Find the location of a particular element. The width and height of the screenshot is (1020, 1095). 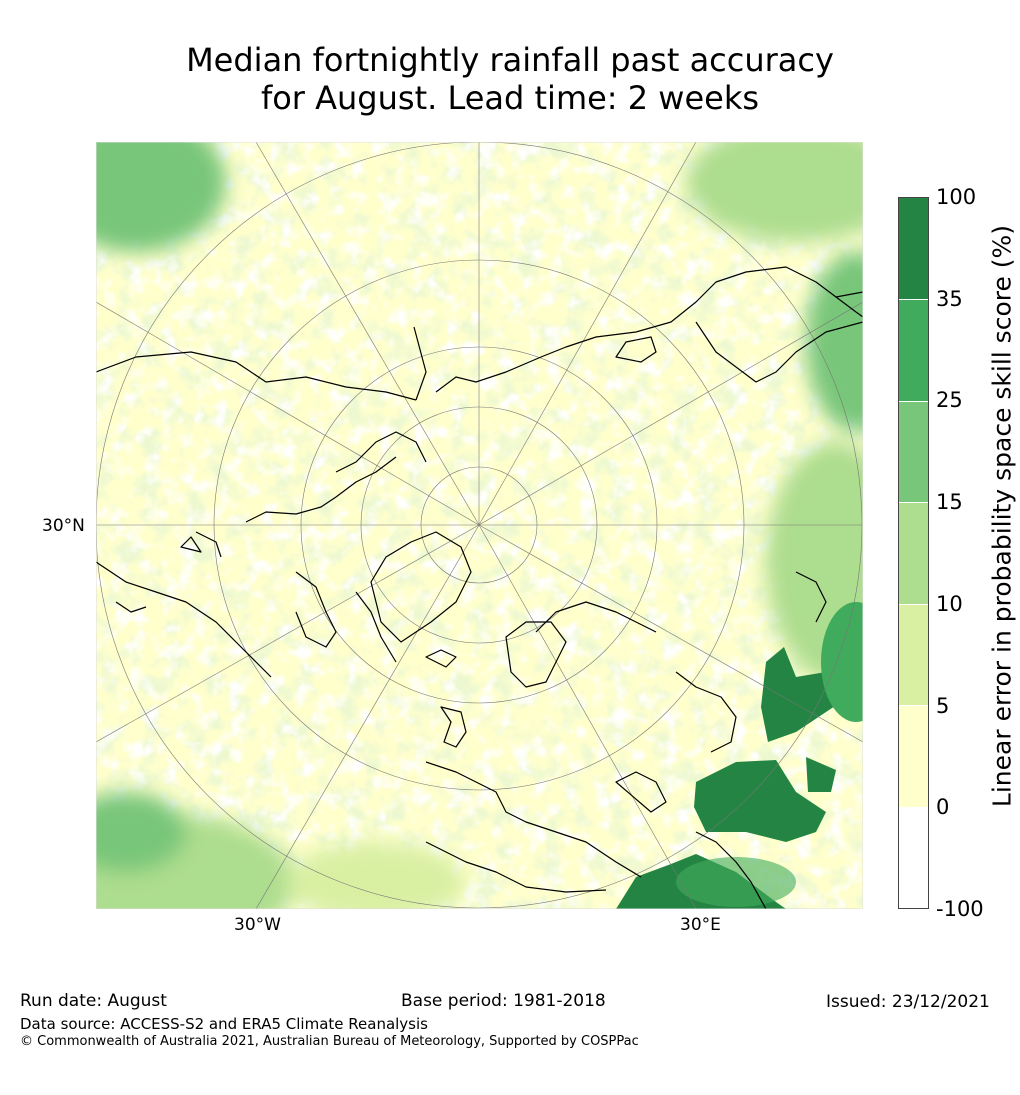

colorbar-tick-label: 10 is located at coordinates (949, 603).